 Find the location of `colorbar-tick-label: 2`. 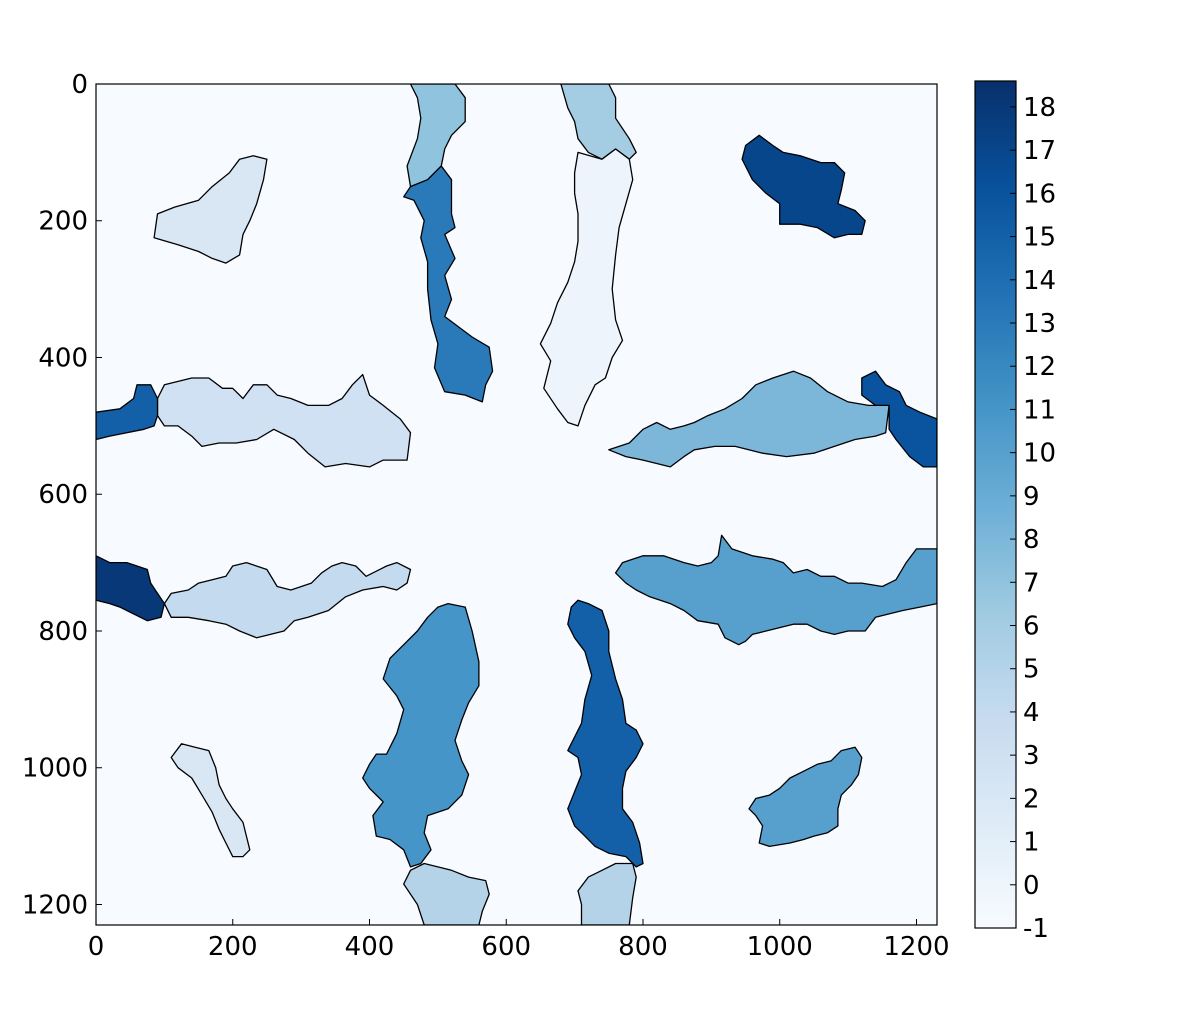

colorbar-tick-label: 2 is located at coordinates (1031, 799).